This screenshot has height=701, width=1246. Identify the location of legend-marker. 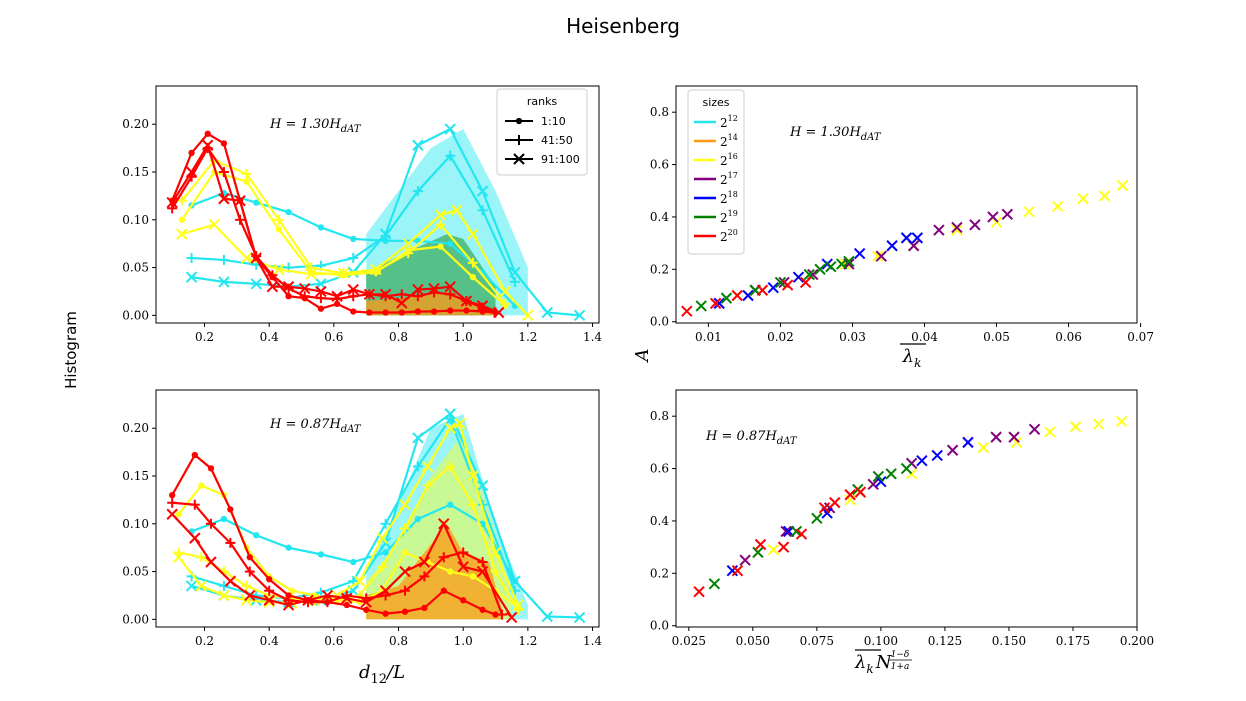
(519, 159).